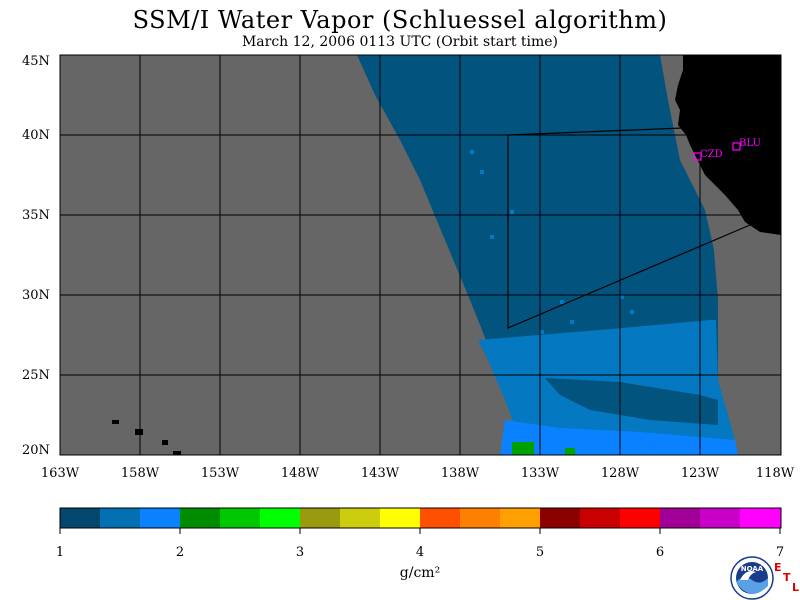 The image size is (800, 600). What do you see at coordinates (420, 531) in the screenshot?
I see `colorbar-ticks` at bounding box center [420, 531].